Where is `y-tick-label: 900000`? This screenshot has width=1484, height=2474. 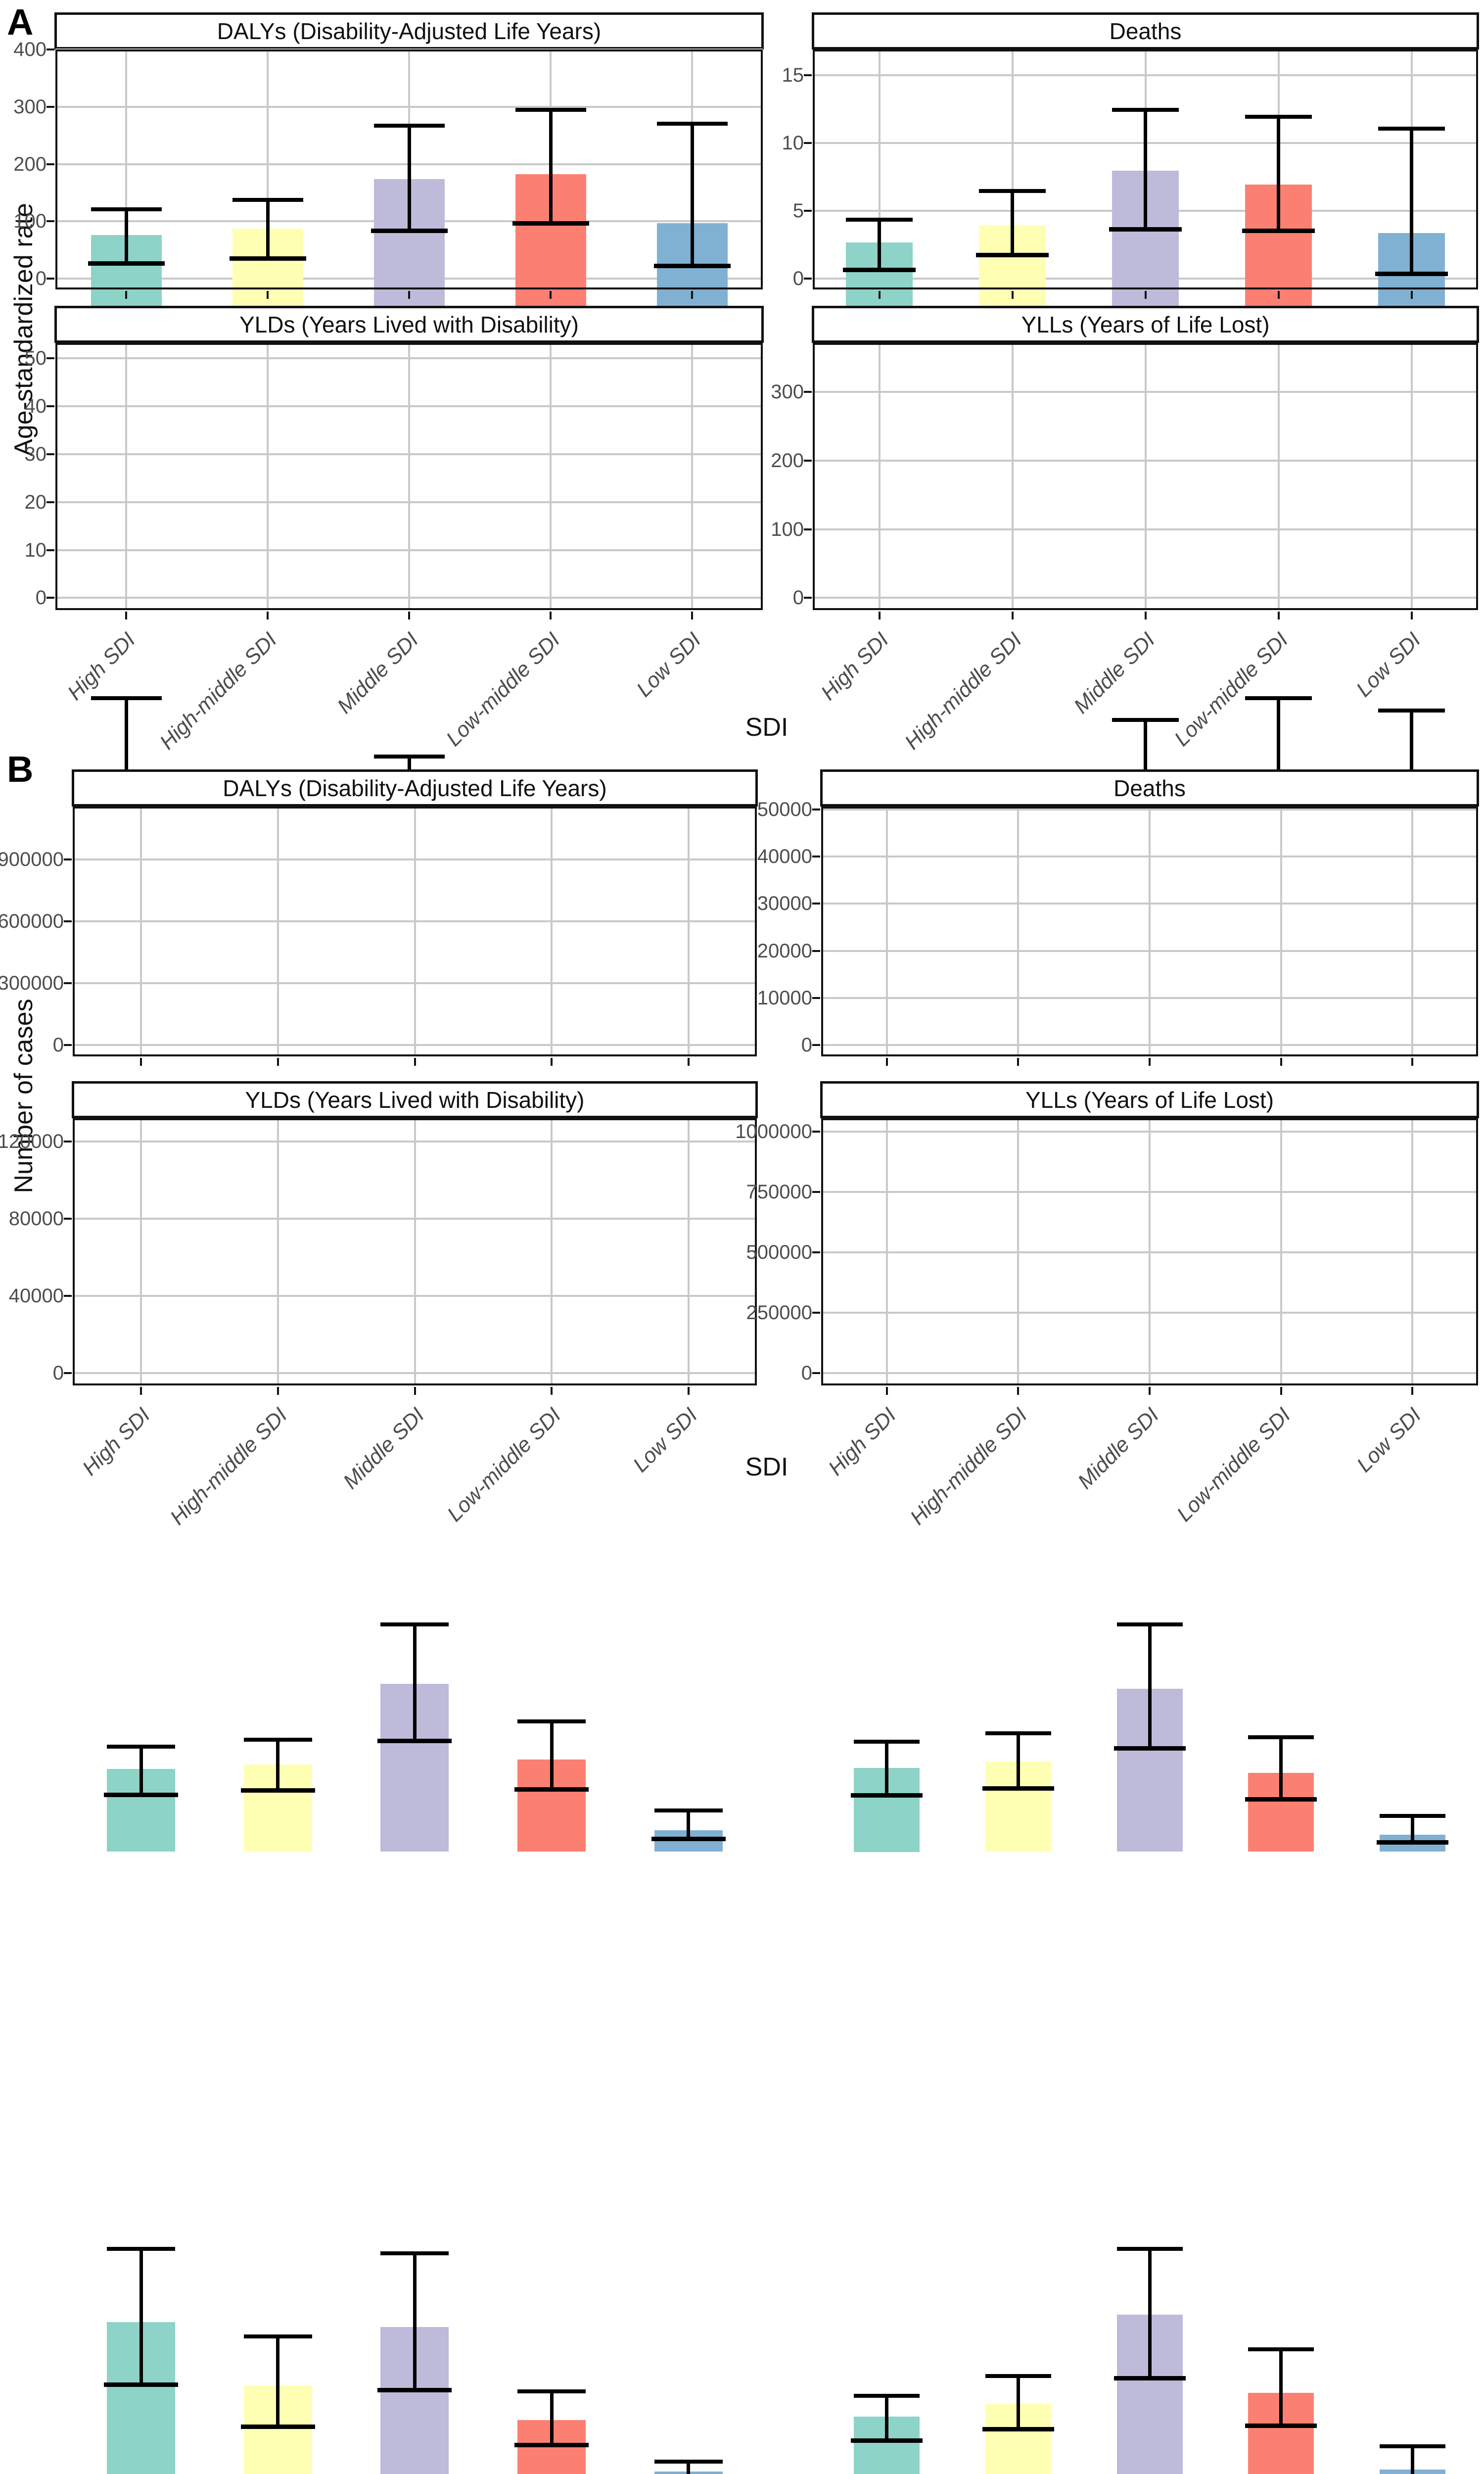
y-tick-label: 900000 is located at coordinates (32, 859).